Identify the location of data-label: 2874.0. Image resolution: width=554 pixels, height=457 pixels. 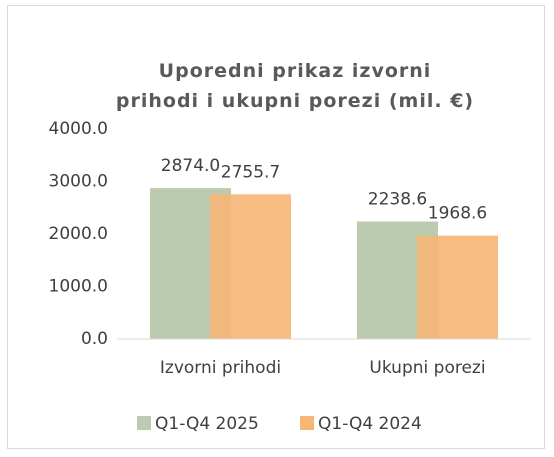
(190, 166).